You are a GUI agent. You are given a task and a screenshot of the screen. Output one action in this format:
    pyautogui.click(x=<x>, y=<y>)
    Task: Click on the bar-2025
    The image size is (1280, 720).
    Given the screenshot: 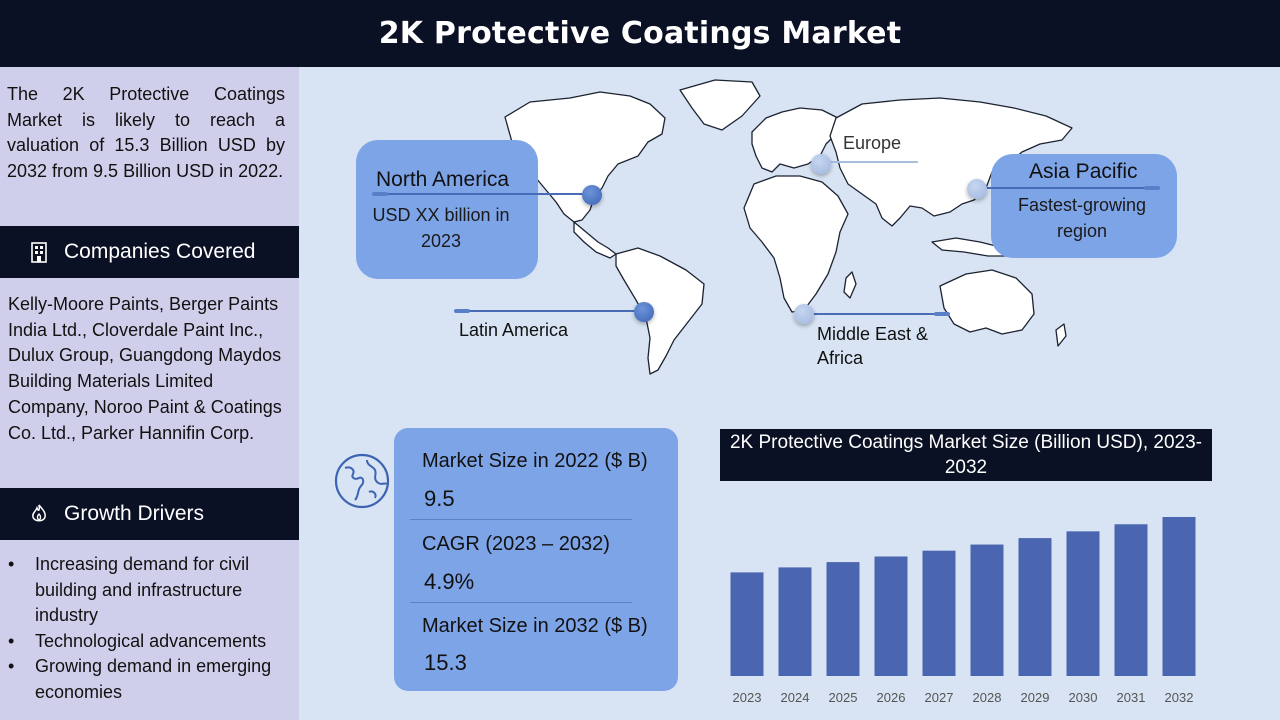 What is the action you would take?
    pyautogui.click(x=843, y=619)
    